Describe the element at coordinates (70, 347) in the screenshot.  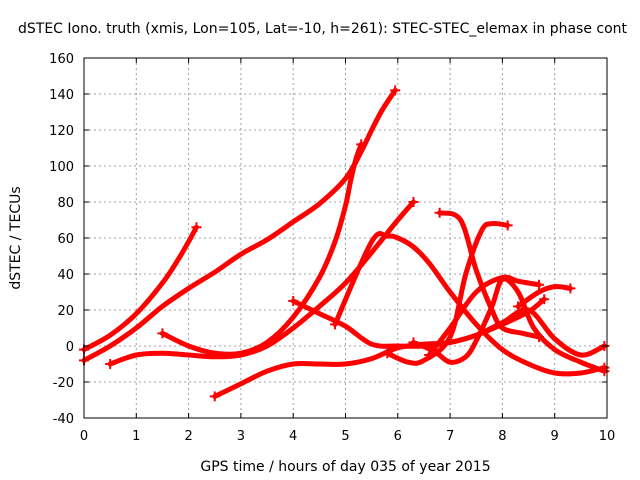
I see `y-tick-label: 0` at that location.